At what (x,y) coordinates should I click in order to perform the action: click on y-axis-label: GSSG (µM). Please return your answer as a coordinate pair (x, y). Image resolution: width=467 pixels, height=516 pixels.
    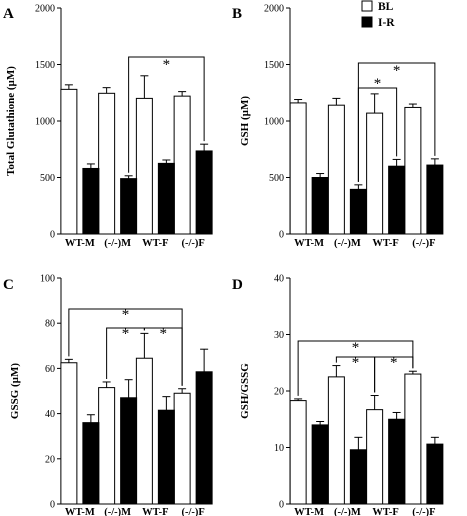
    Looking at the image, I should click on (15, 391).